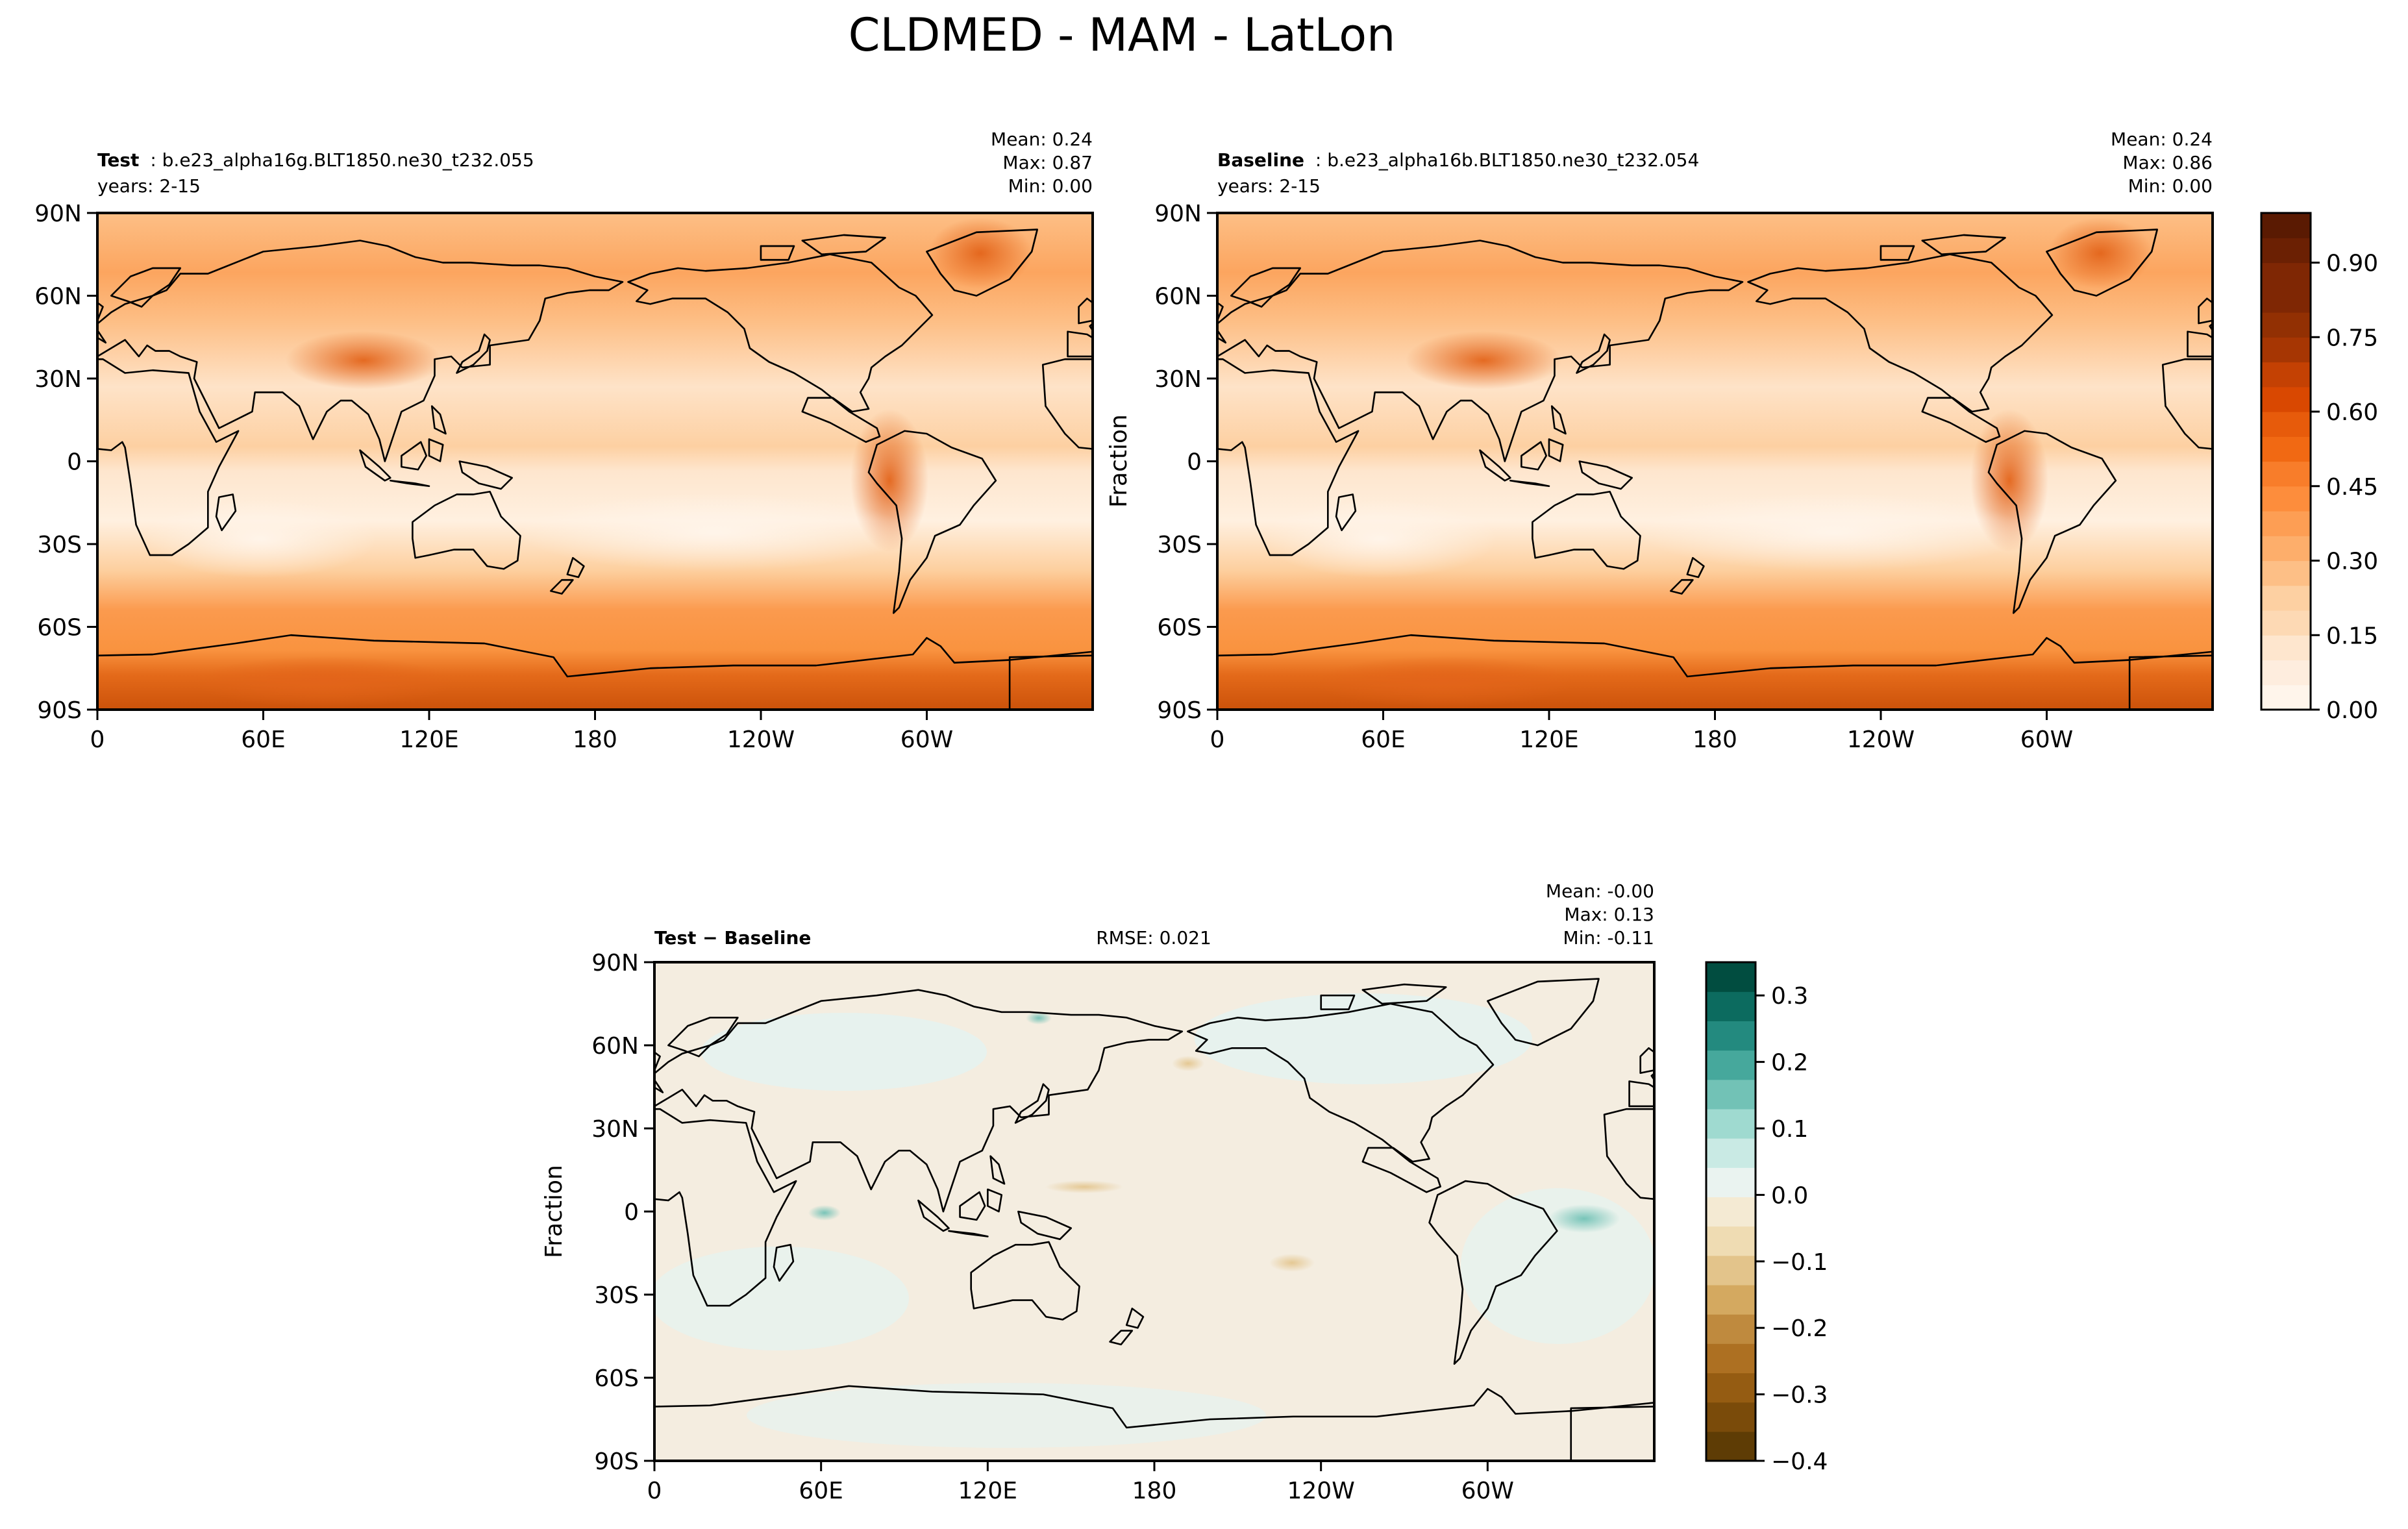 The image size is (2408, 1529). Describe the element at coordinates (1609, 914) in the screenshot. I see `difference-stat-max: Max: 0.13` at that location.